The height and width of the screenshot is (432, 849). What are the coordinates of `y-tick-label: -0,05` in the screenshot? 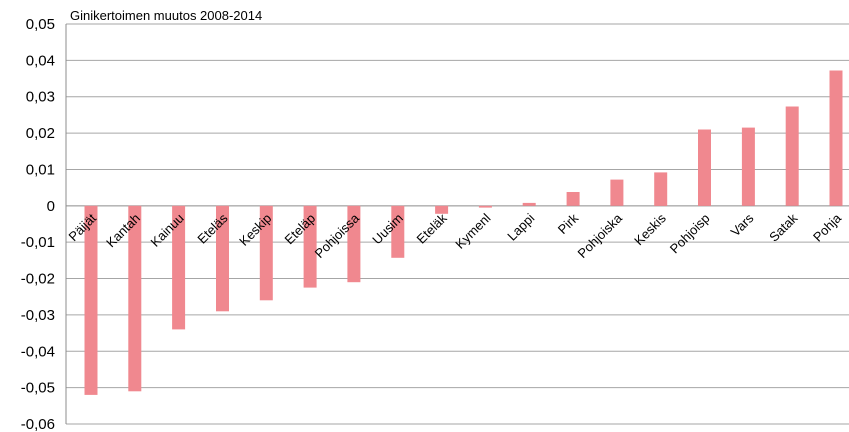 It's located at (38, 388).